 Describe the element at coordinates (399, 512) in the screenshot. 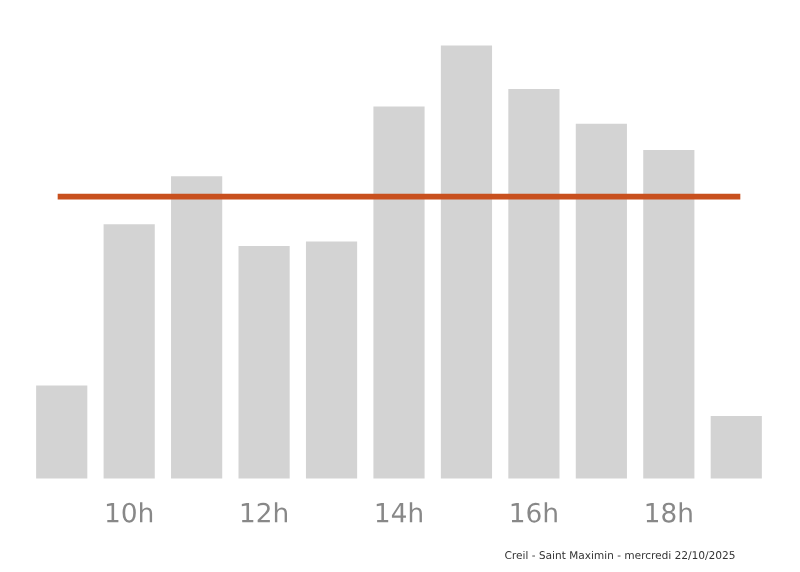

I see `x-tick-label: 14h` at that location.